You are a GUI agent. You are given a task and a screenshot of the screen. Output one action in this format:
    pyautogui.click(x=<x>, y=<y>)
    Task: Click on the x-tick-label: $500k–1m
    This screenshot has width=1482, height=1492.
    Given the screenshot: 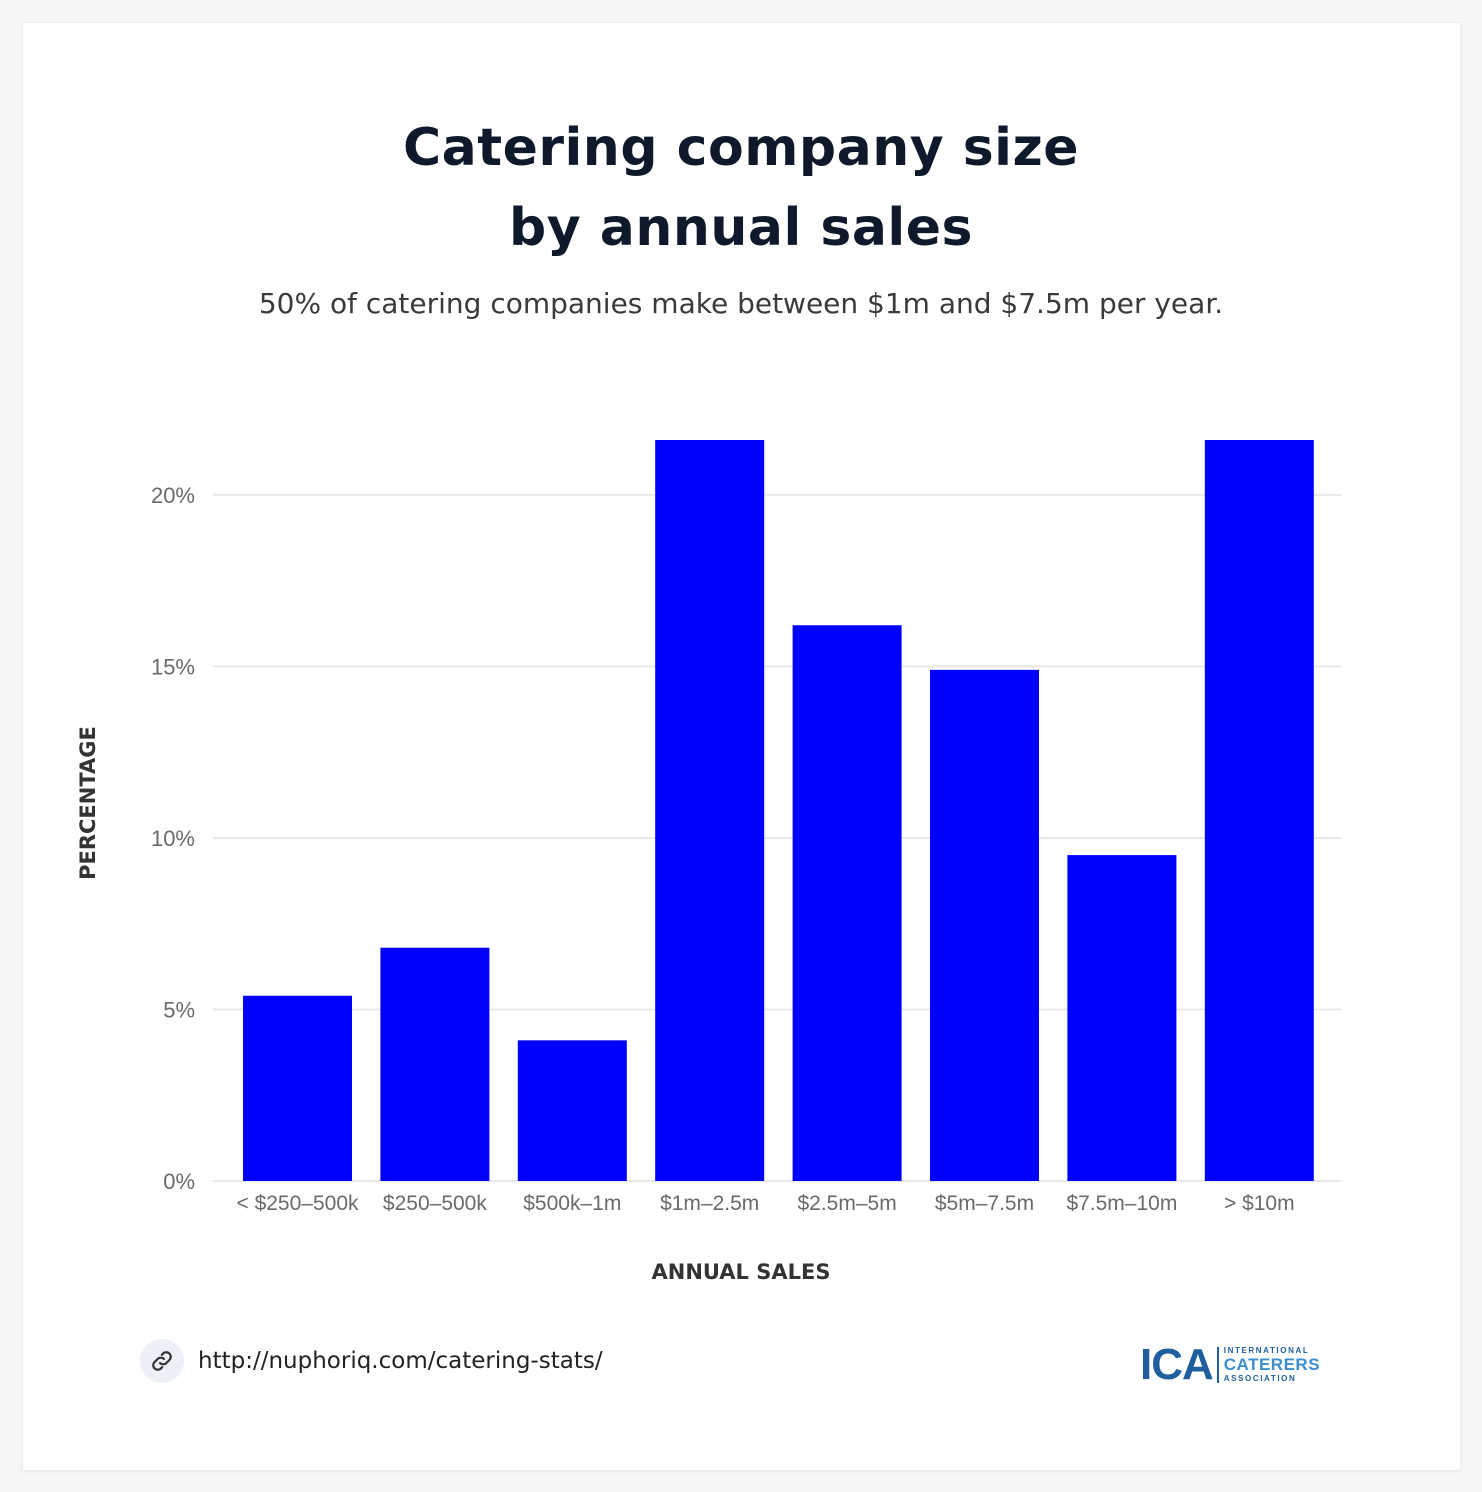 What is the action you would take?
    pyautogui.click(x=572, y=1203)
    